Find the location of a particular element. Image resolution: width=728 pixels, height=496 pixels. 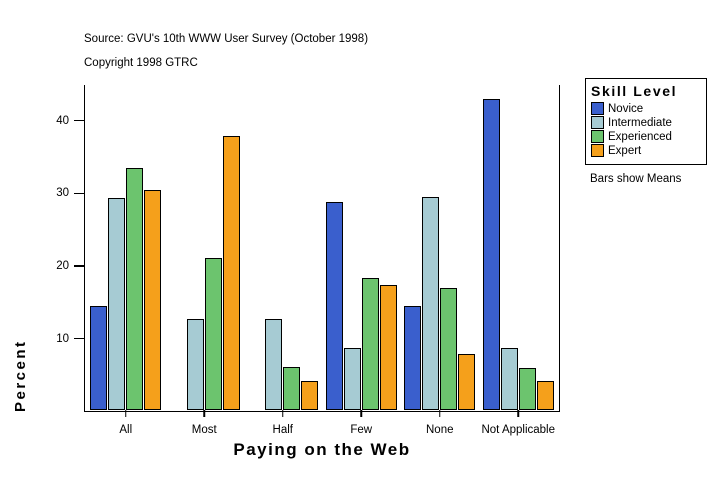

y-tick-label: 20 is located at coordinates (62, 265).